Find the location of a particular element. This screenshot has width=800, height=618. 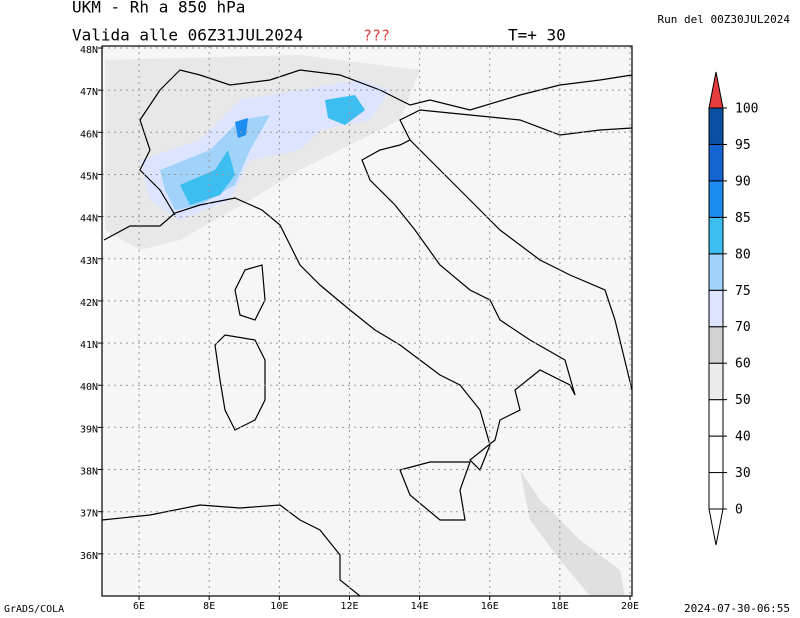

lon-label: 16E is located at coordinates (490, 606).